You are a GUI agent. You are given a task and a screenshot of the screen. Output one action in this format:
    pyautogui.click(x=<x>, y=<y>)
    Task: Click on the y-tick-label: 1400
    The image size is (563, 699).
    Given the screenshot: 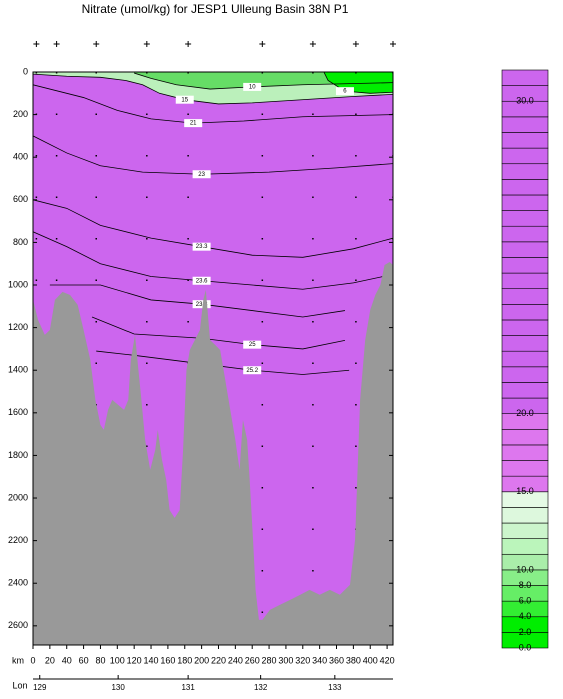 What is the action you would take?
    pyautogui.click(x=18, y=370)
    